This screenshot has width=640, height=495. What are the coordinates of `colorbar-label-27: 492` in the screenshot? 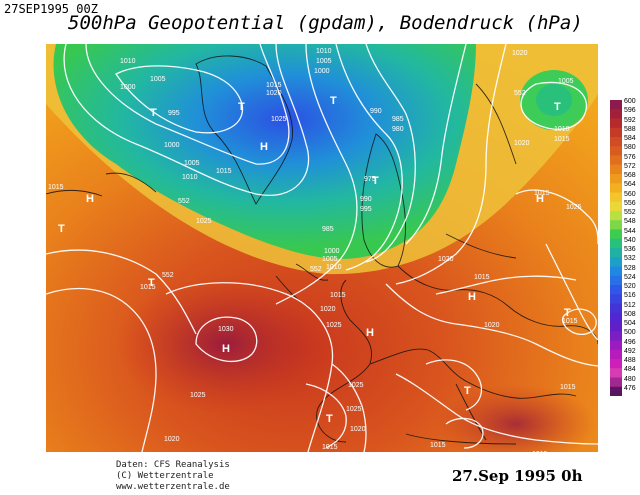 It's located at (630, 351).